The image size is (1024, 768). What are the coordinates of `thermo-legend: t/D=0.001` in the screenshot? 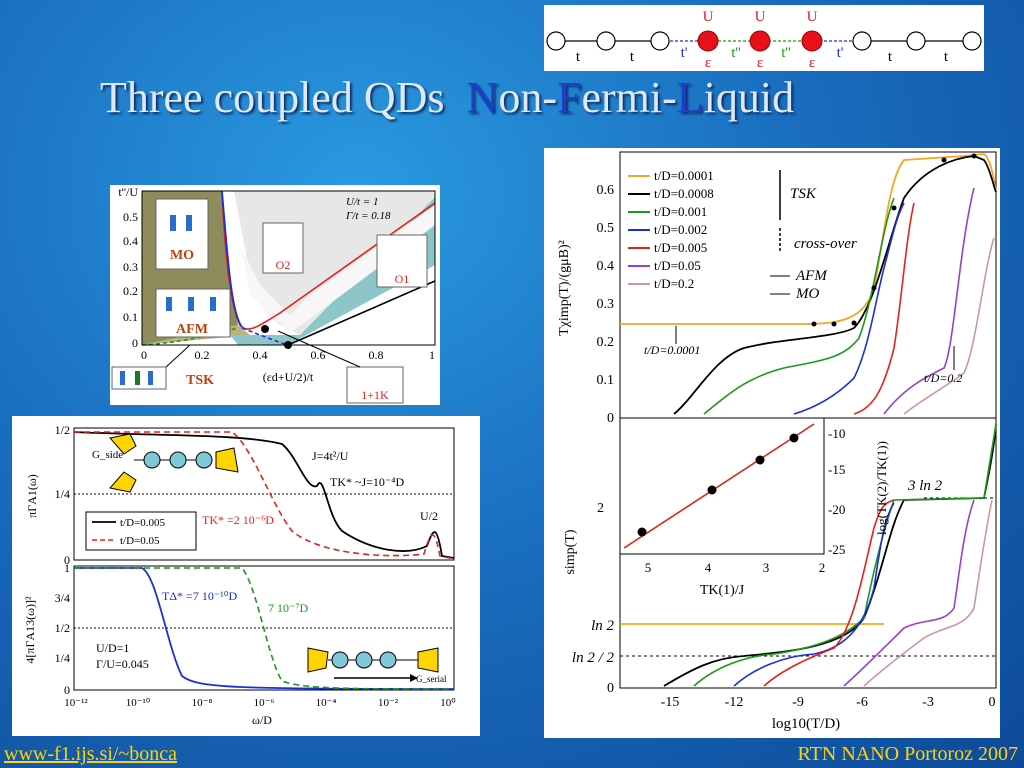 It's located at (680, 211).